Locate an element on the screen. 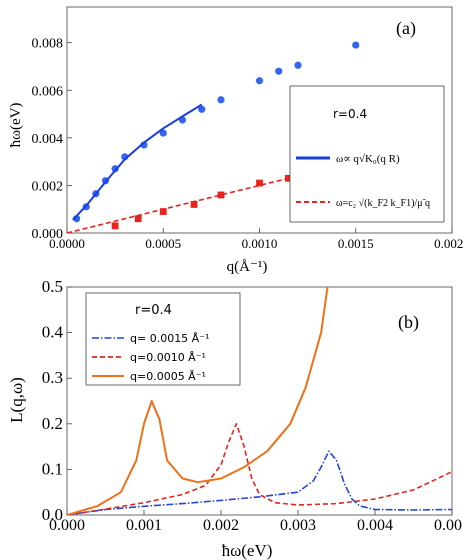 This screenshot has width=463, height=560. panel-b-label: (b) is located at coordinates (408, 322).